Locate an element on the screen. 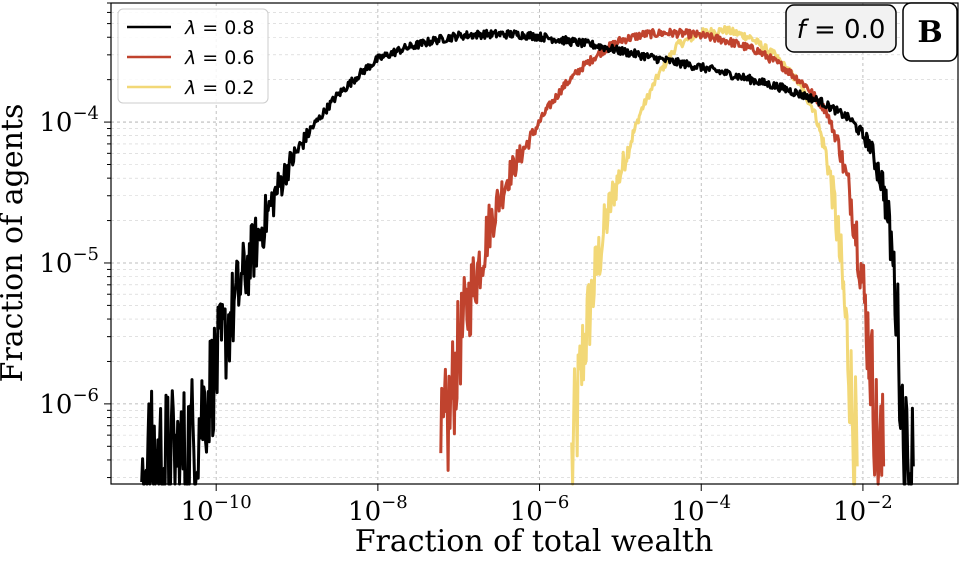 The width and height of the screenshot is (960, 580). x-tick-exponent: −10 is located at coordinates (233, 502).